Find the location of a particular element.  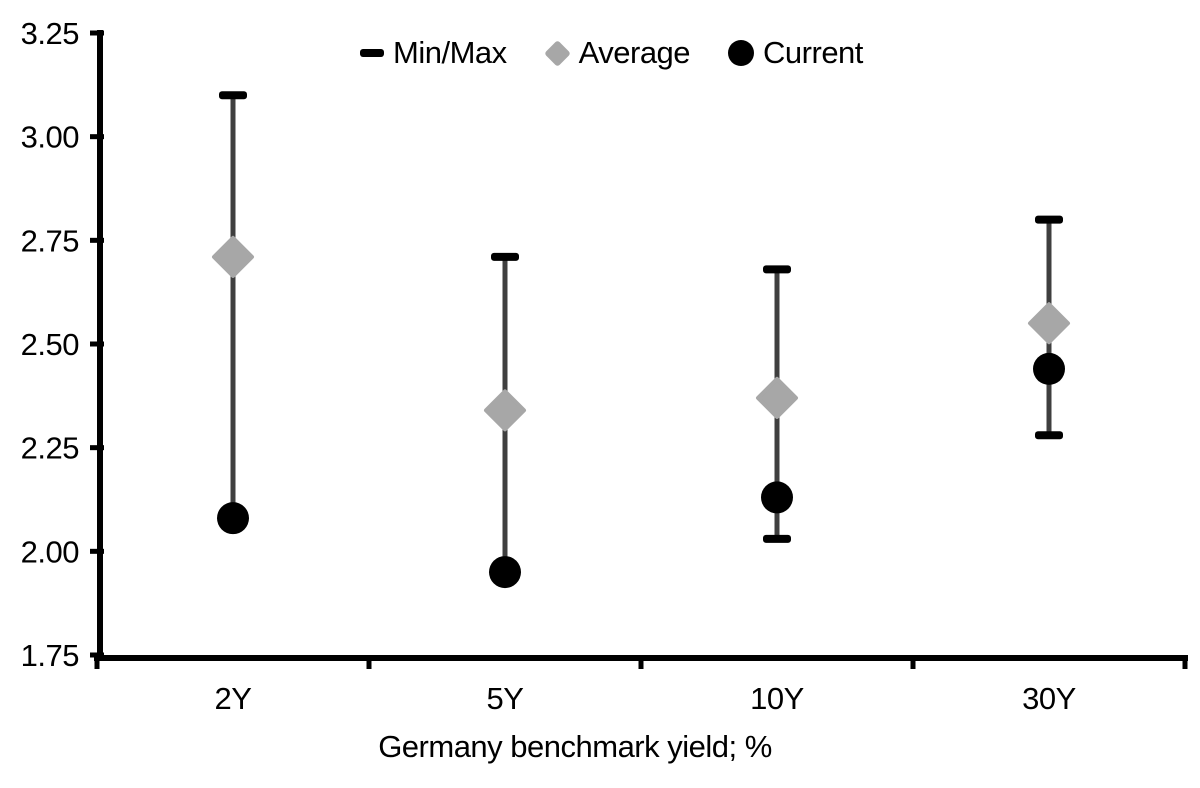

y-tick-label: 1.75 is located at coordinates (50, 655).